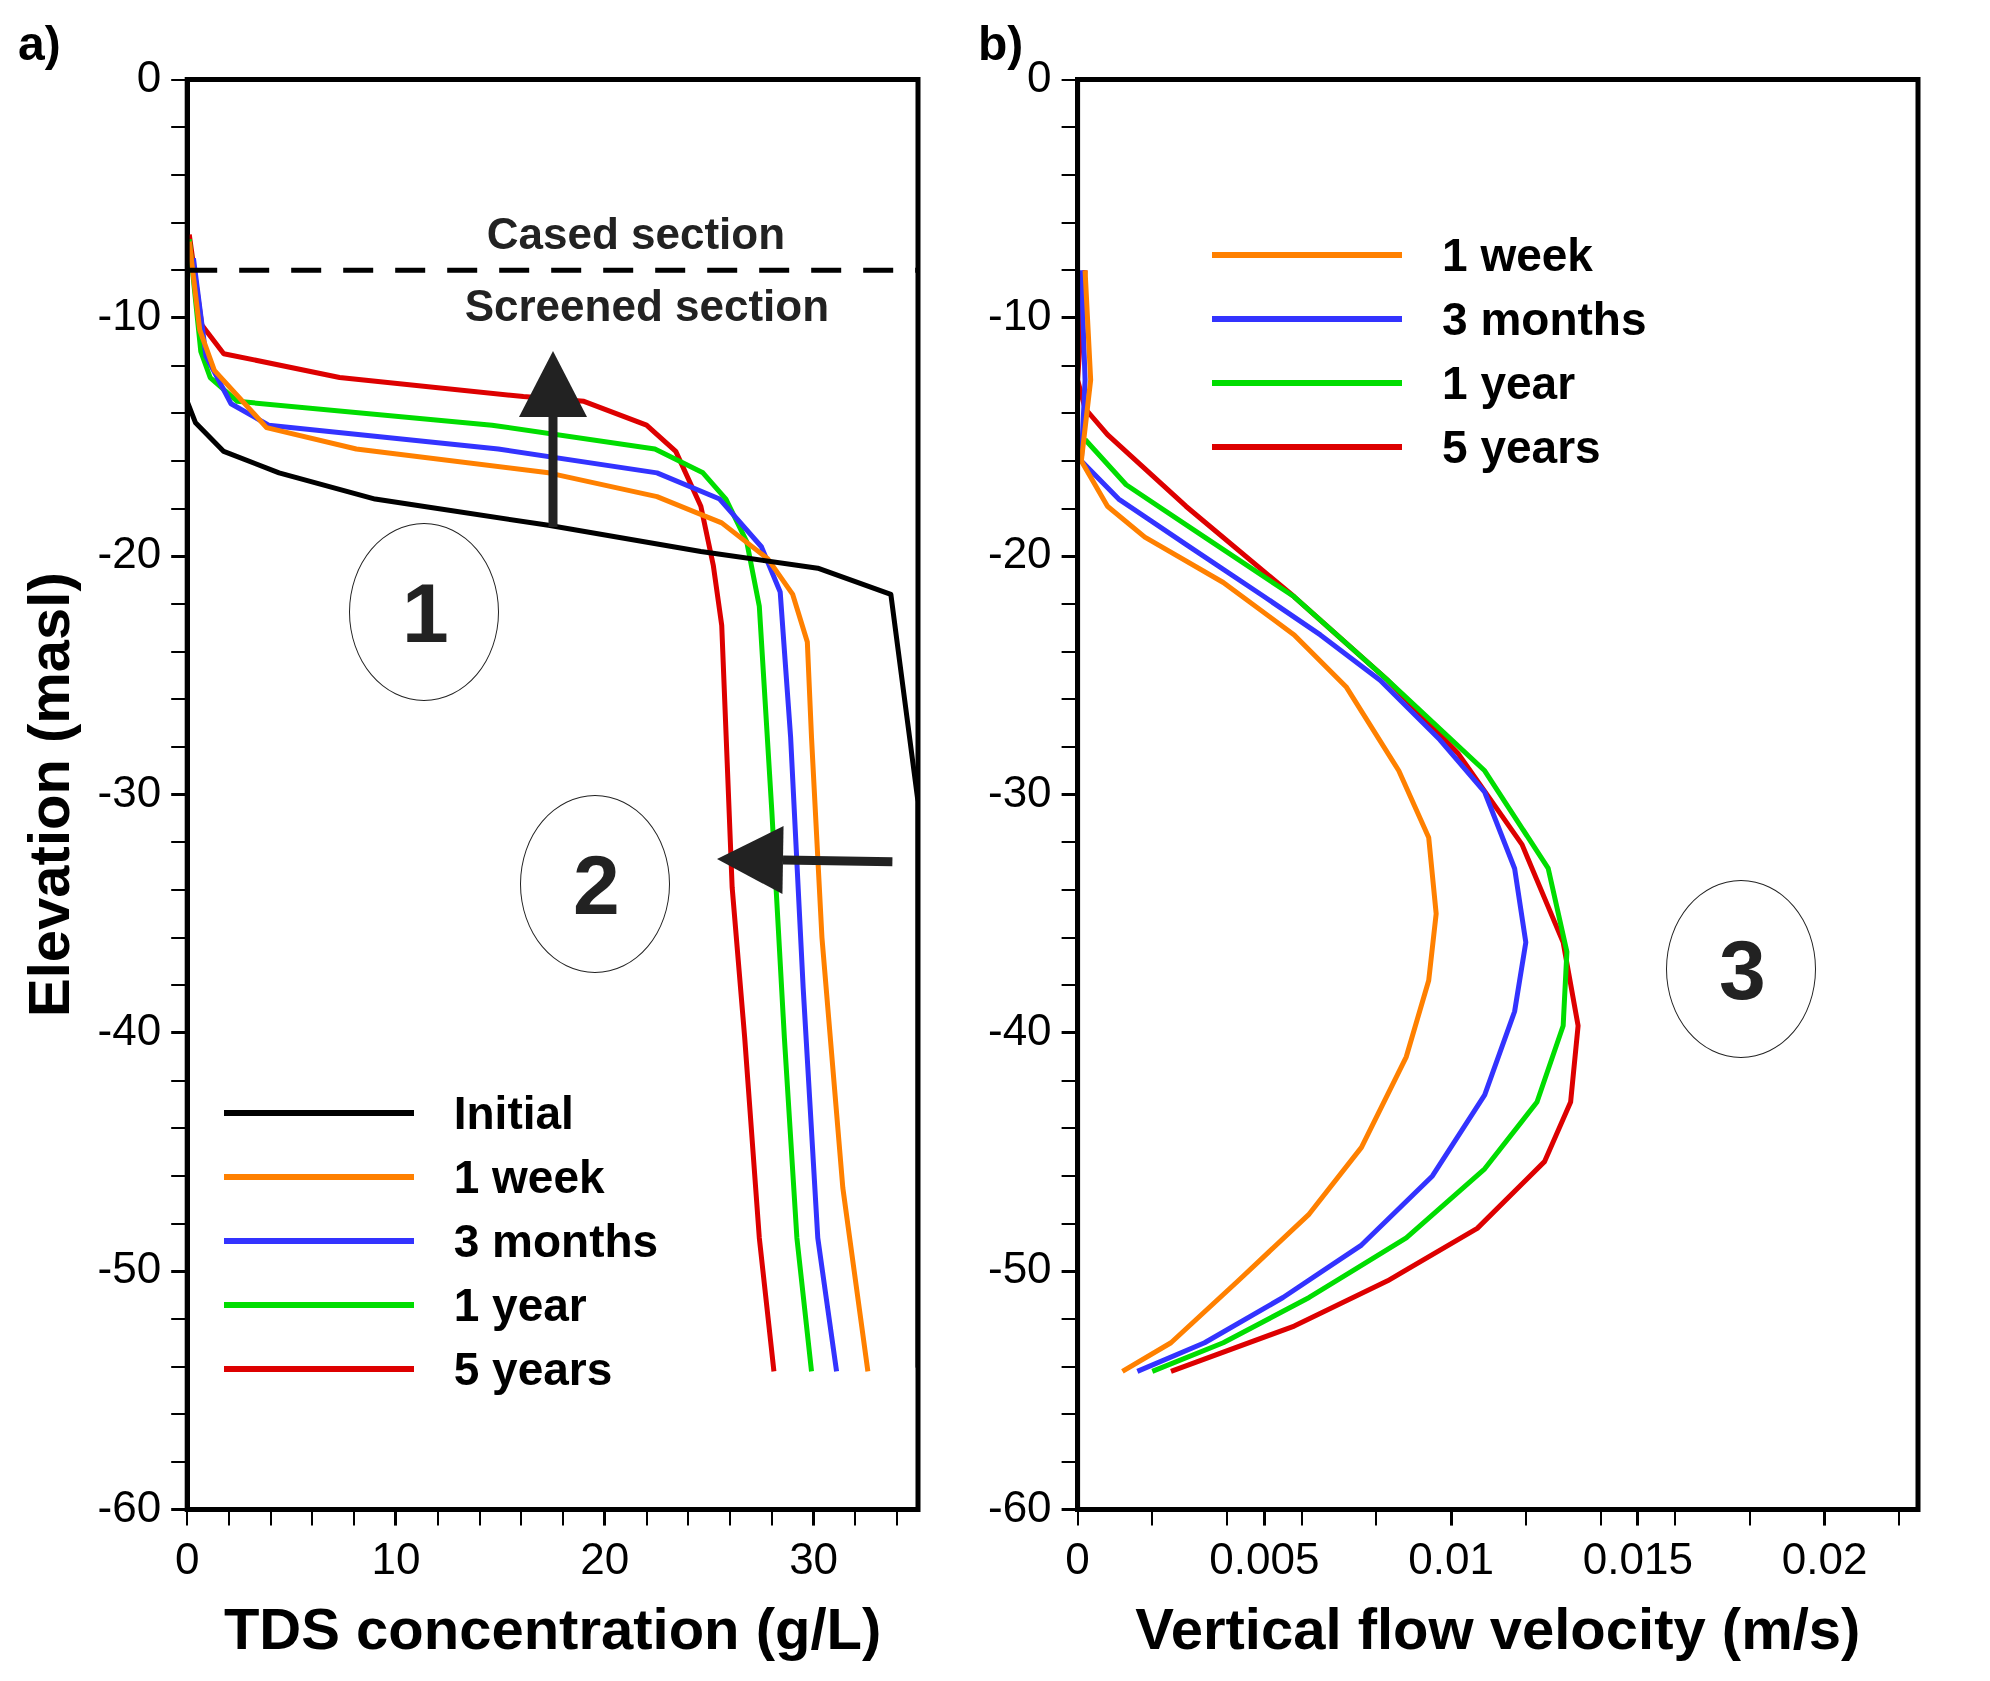  Describe the element at coordinates (396, 1559) in the screenshot. I see `x-tick-label: 10` at that location.